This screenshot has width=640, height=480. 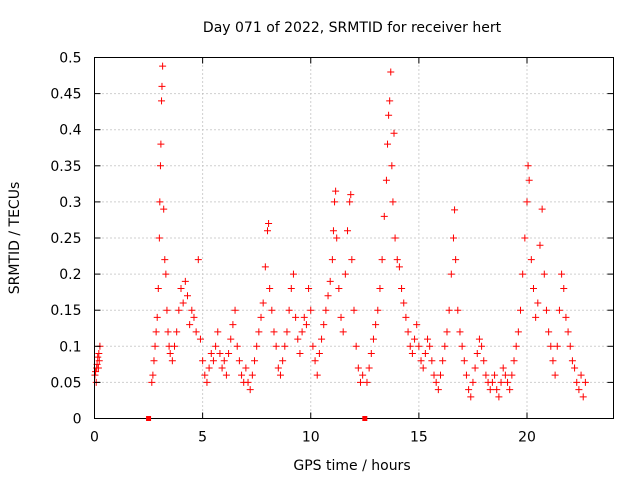 What do you see at coordinates (70, 59) in the screenshot?
I see `y-tick-label: 0.5` at bounding box center [70, 59].